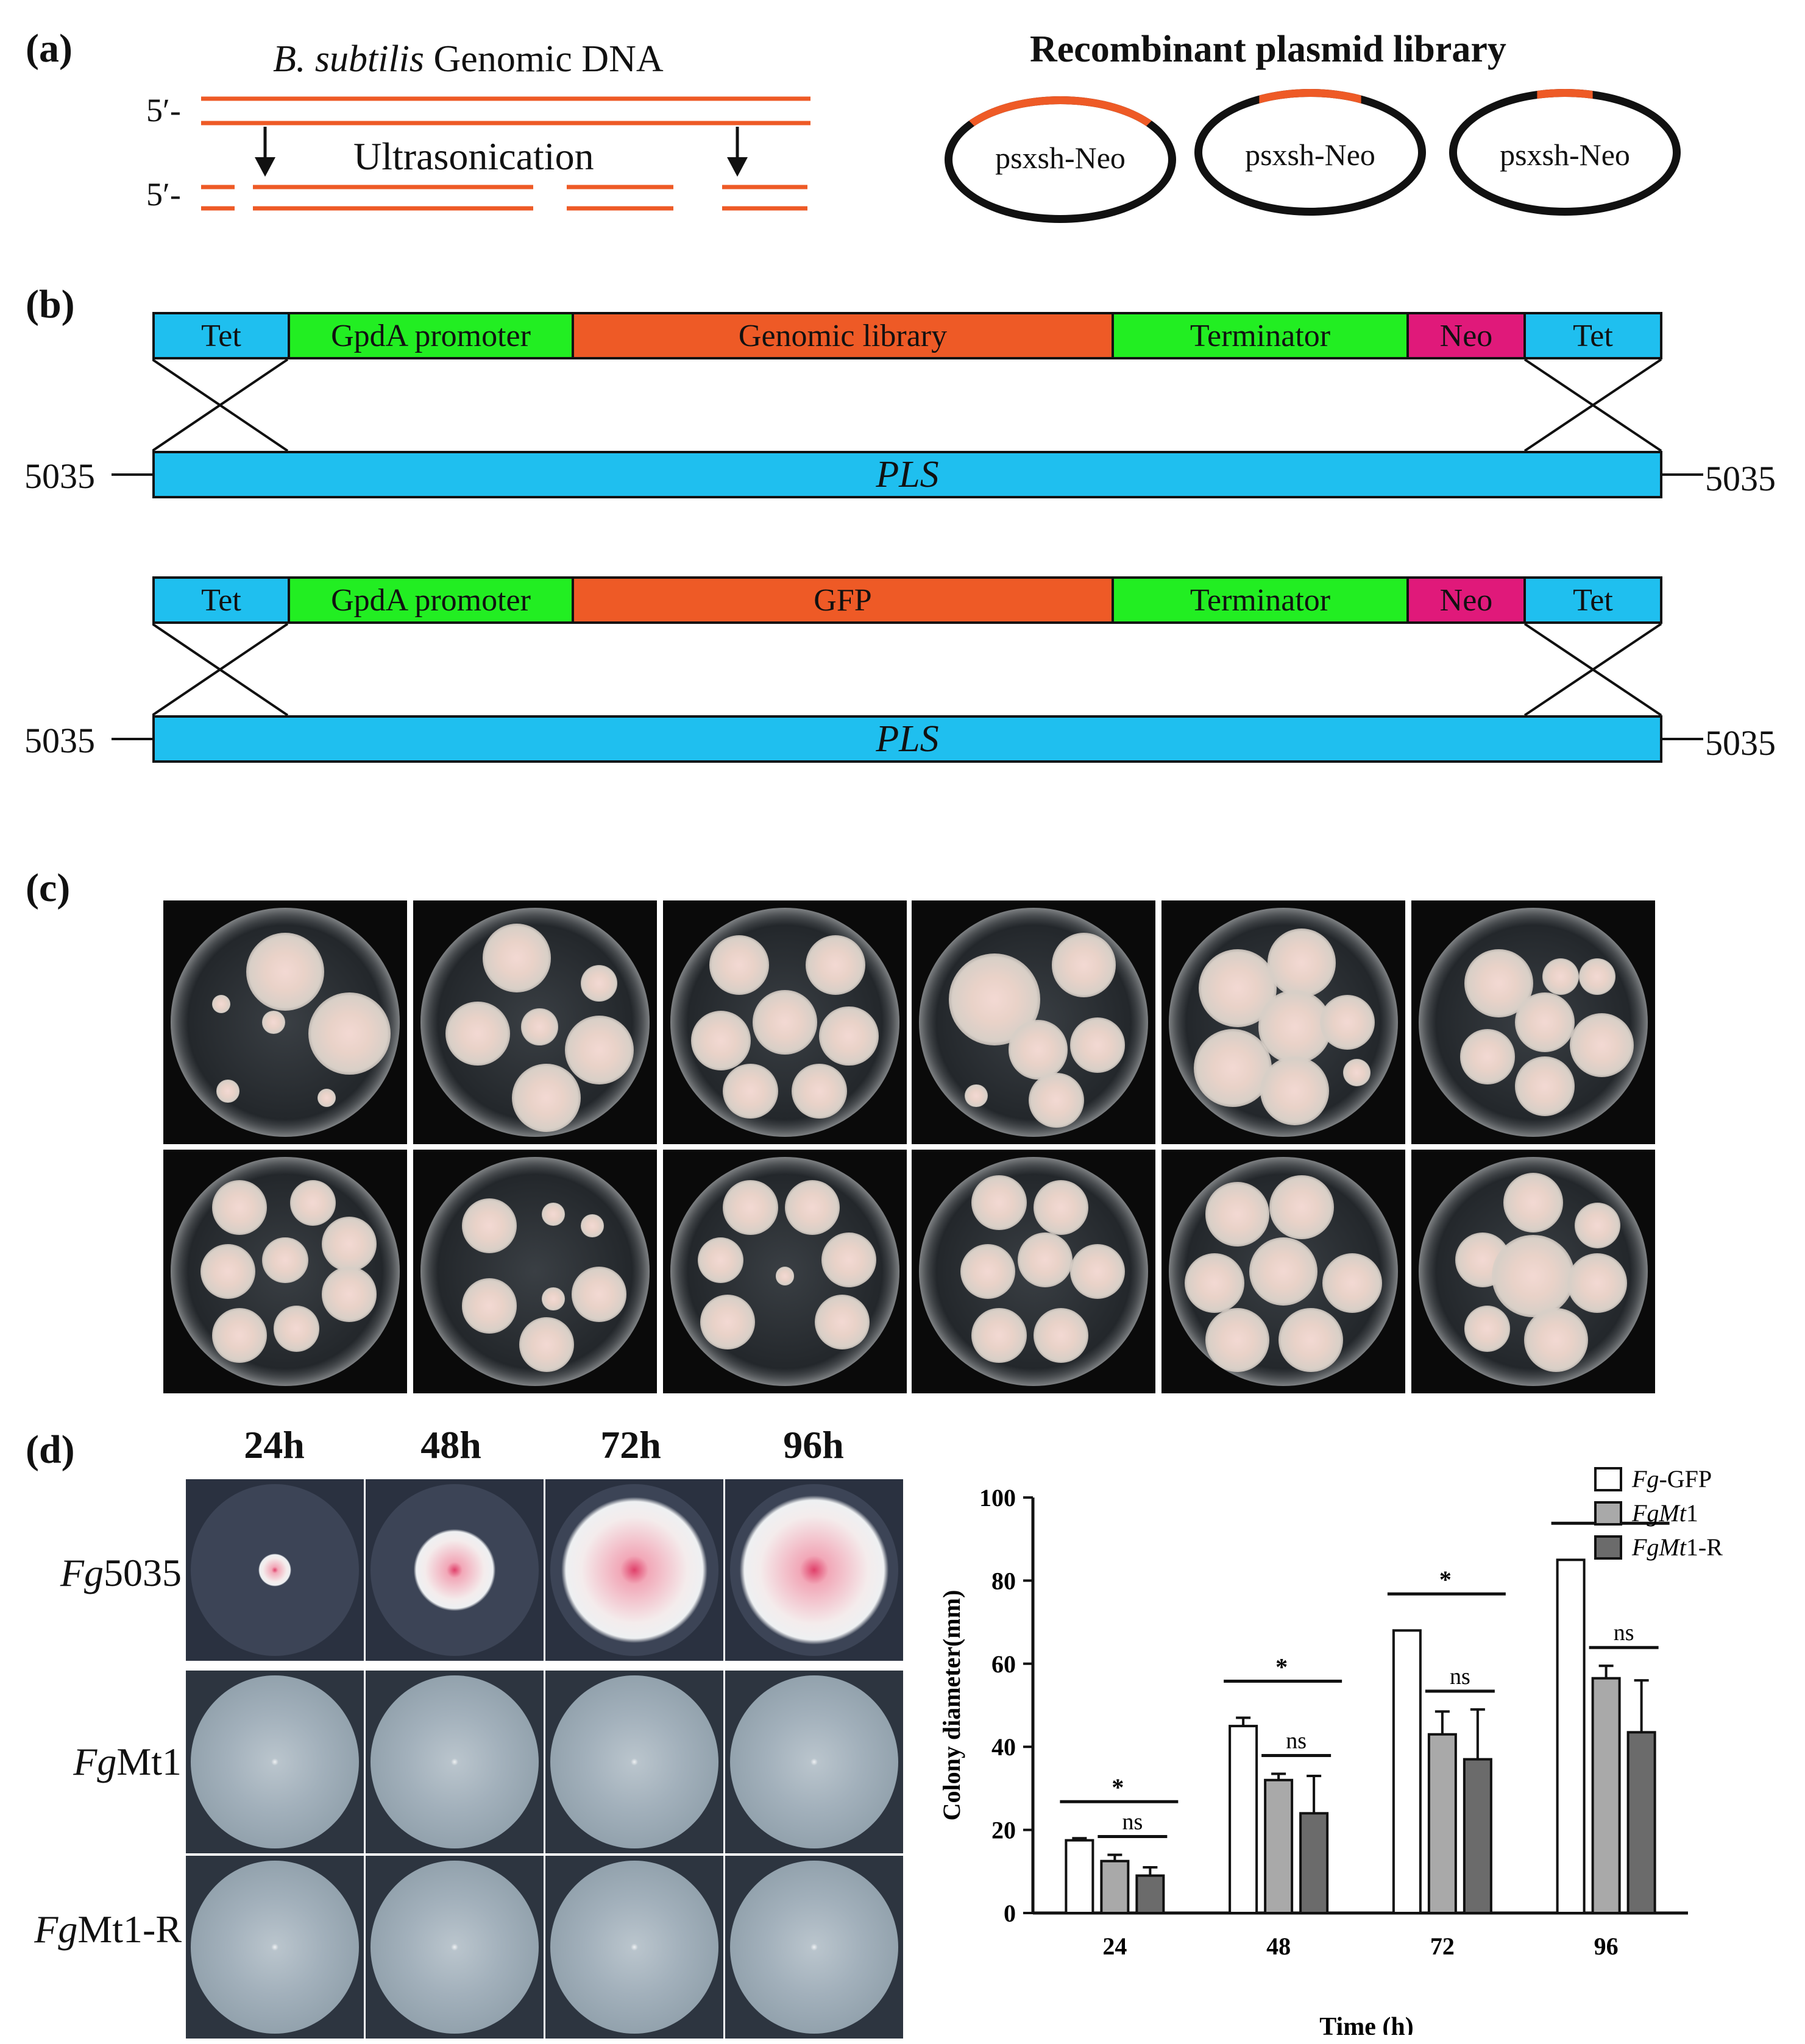 The height and width of the screenshot is (2044, 1805). What do you see at coordinates (128, 1762) in the screenshot?
I see `strain-label: FgMt1` at bounding box center [128, 1762].